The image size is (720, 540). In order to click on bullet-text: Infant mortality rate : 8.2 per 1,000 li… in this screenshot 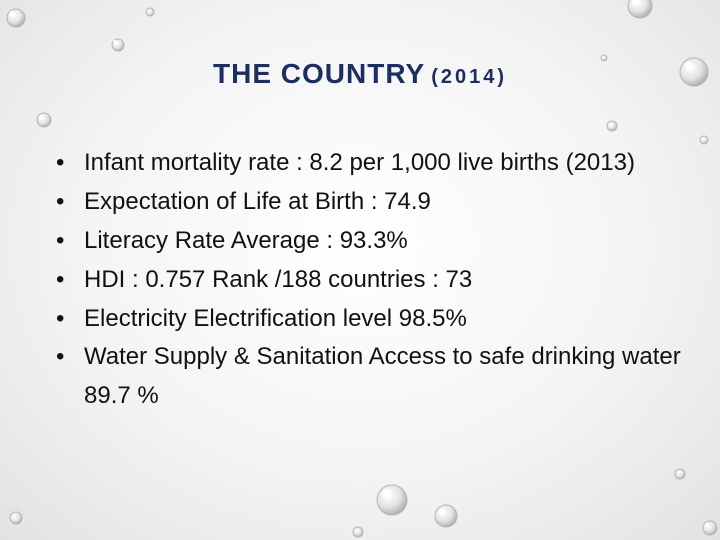, I will do `click(359, 162)`.